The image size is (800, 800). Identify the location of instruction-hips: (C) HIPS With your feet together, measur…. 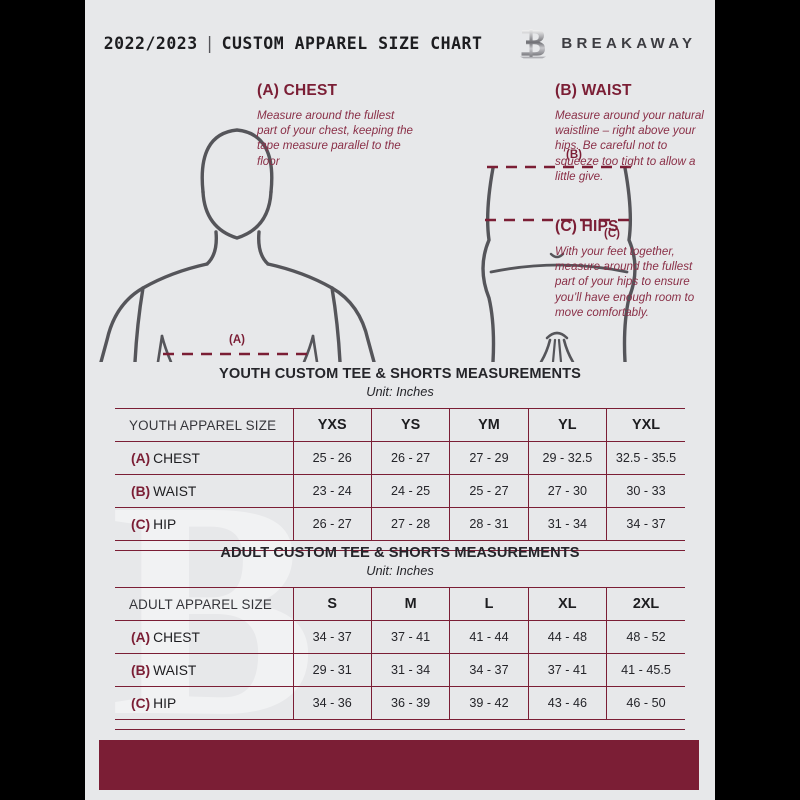
(631, 269).